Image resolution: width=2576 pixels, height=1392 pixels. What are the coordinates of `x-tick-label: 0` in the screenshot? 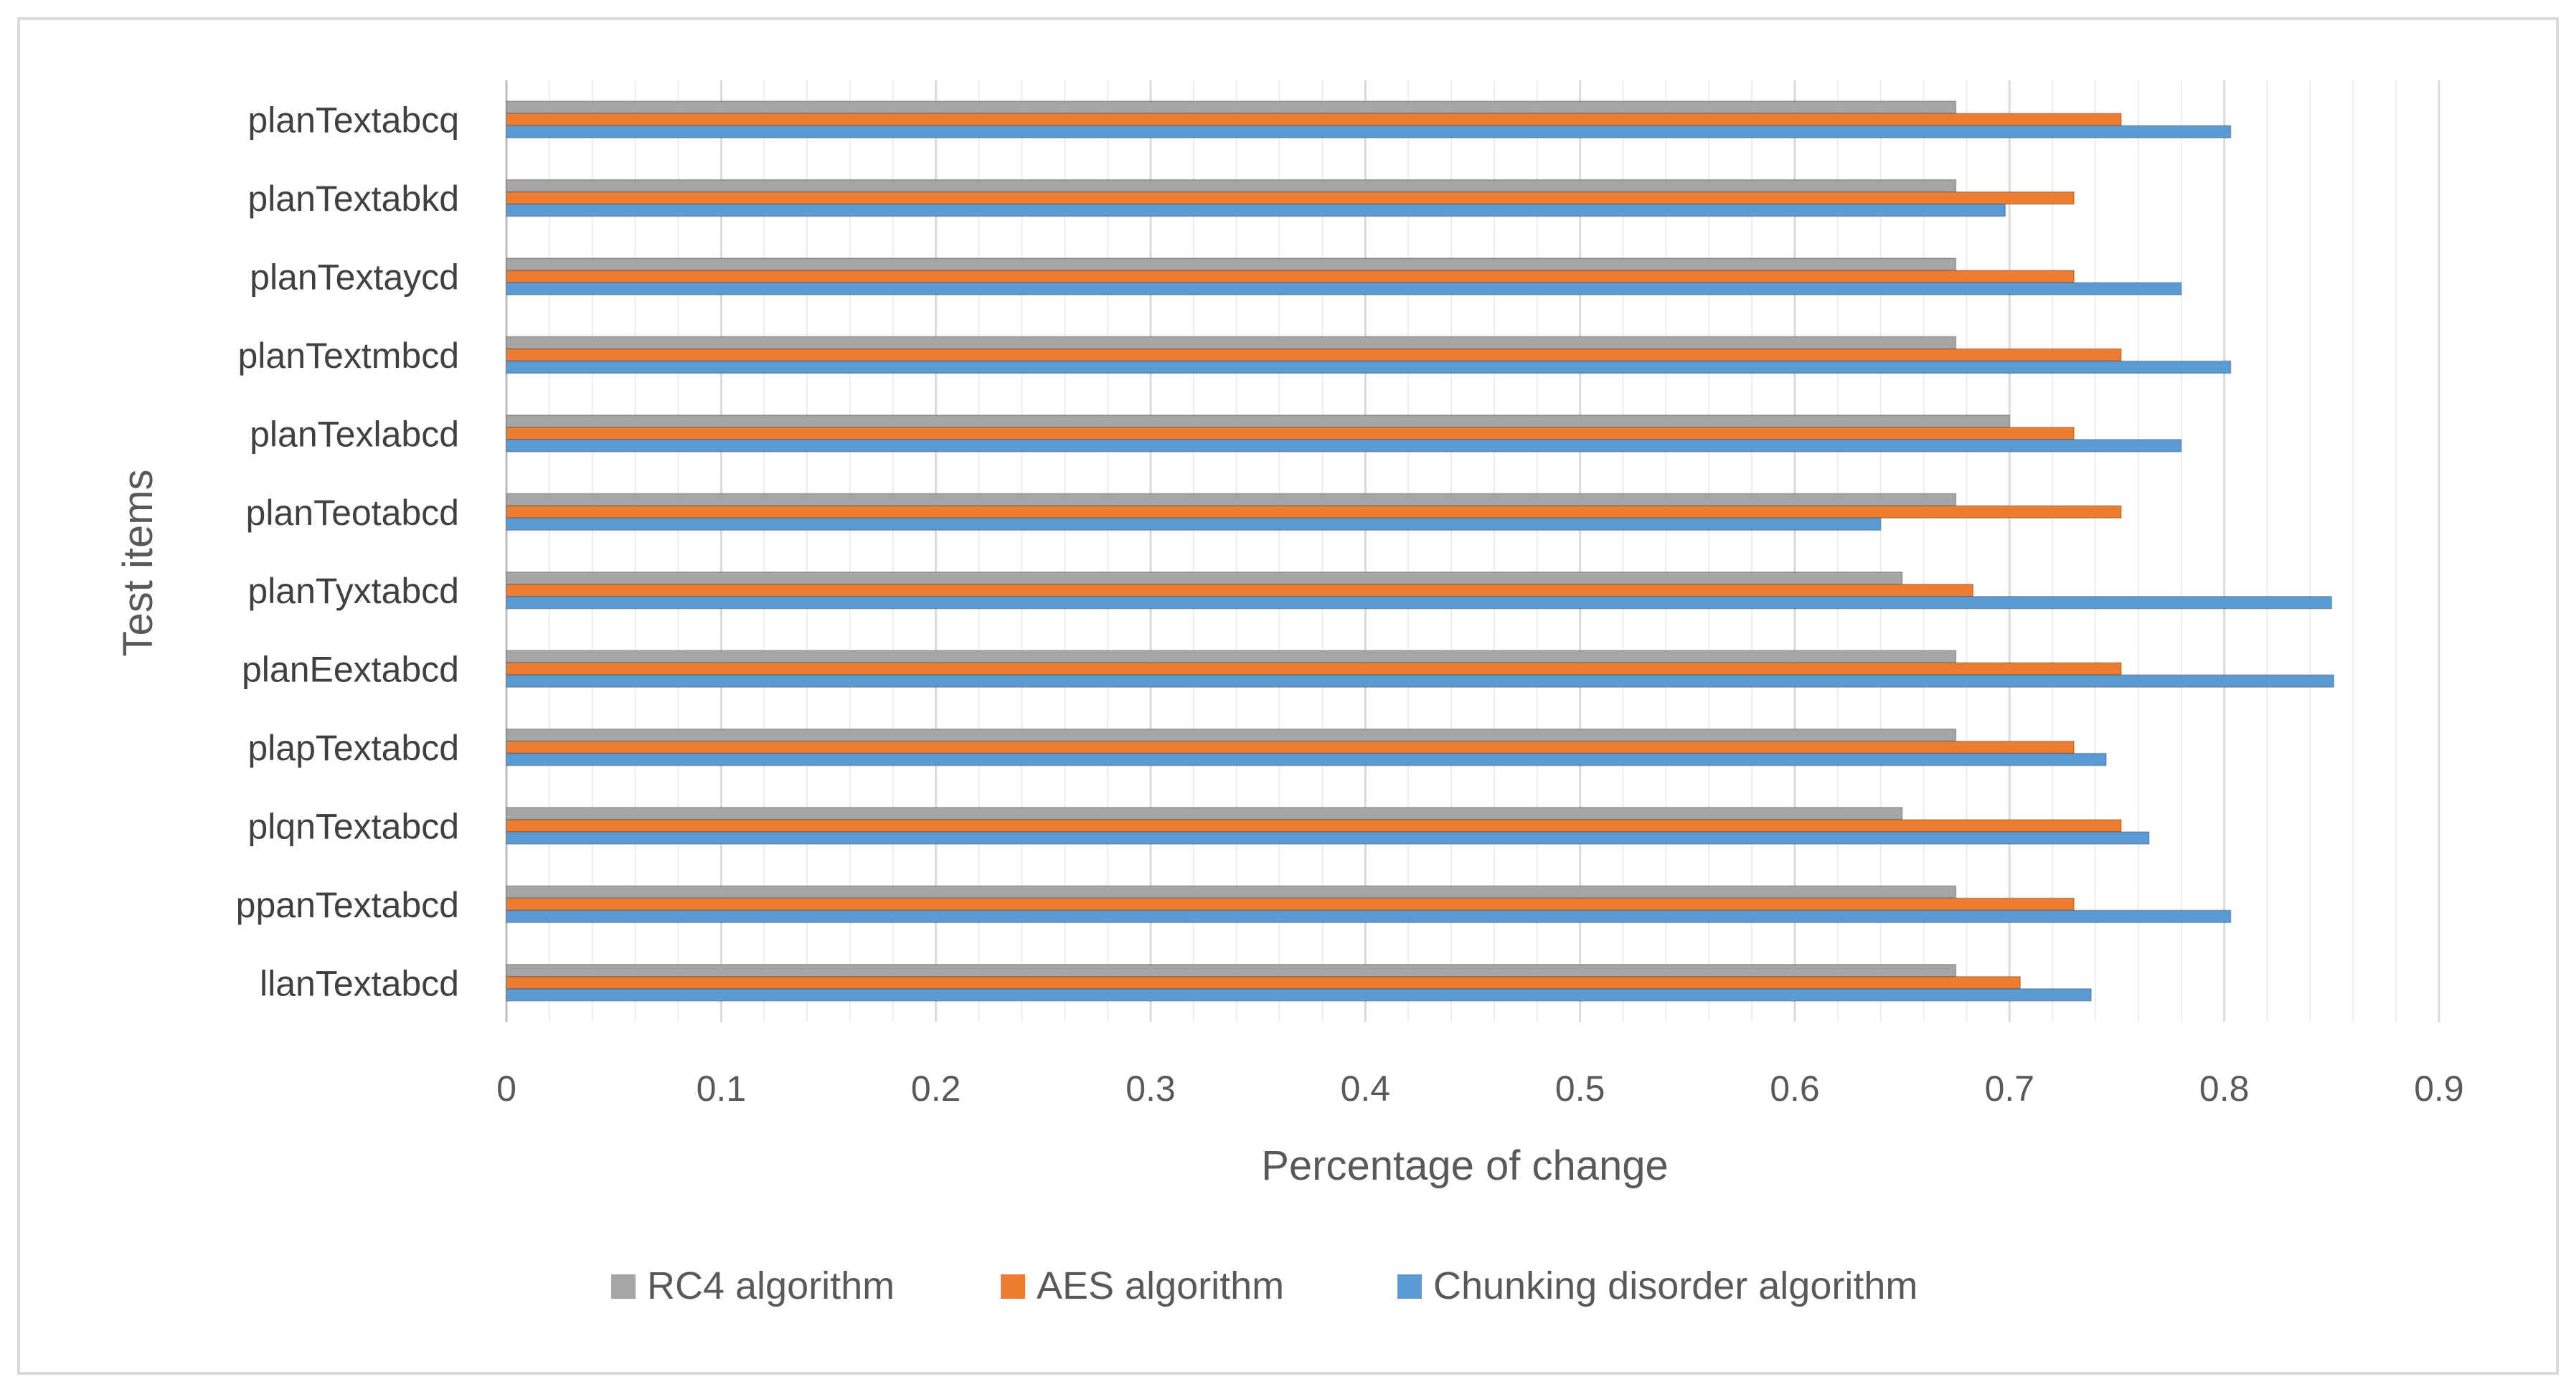 It's located at (506, 1089).